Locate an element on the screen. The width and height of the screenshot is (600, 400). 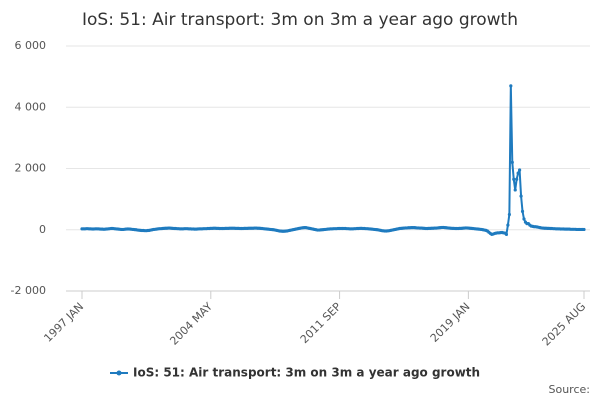
y-tick-label: 2 000 is located at coordinates (31, 168).